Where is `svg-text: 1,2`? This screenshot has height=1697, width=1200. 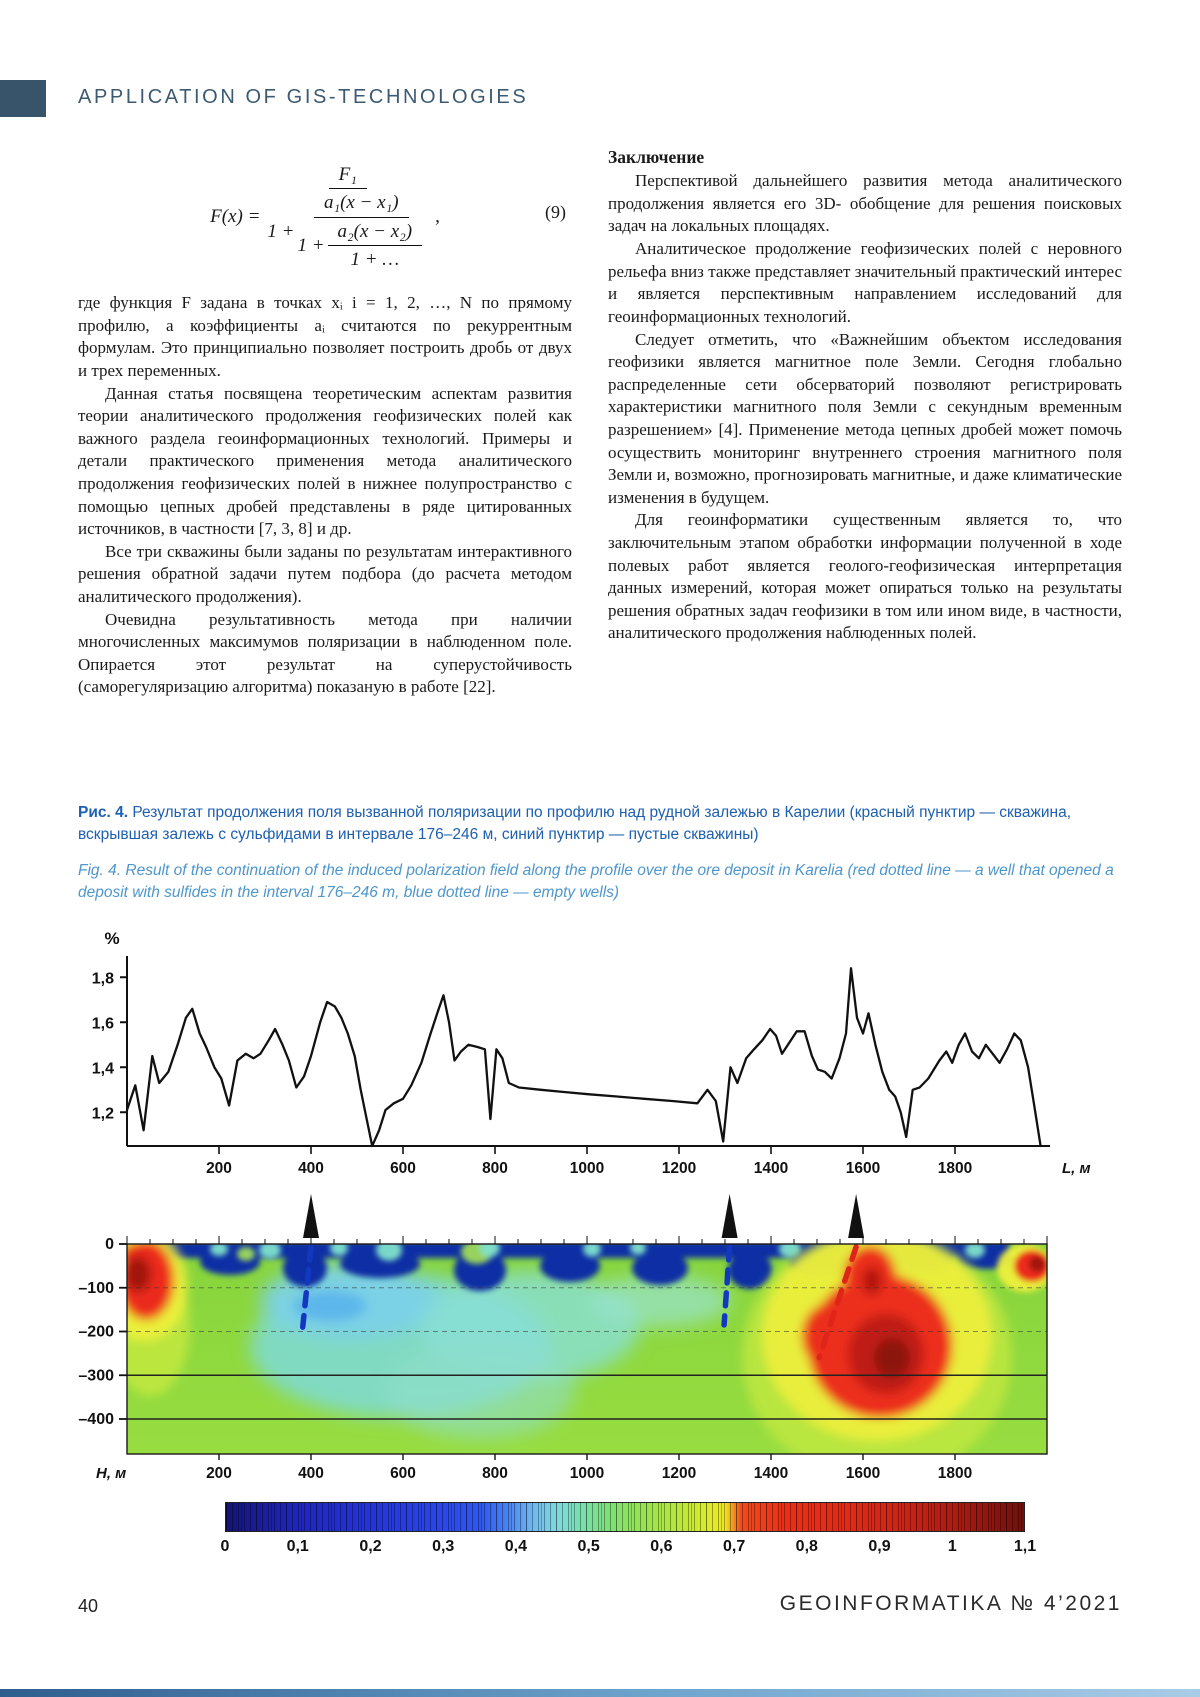 svg-text: 1,2 is located at coordinates (103, 1113).